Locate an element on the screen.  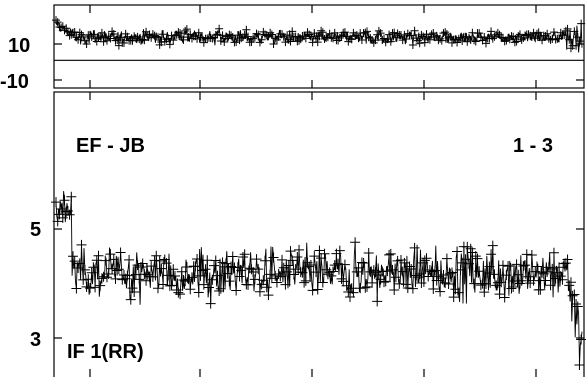
channel-range-label: 1 - 3 is located at coordinates (533, 146).